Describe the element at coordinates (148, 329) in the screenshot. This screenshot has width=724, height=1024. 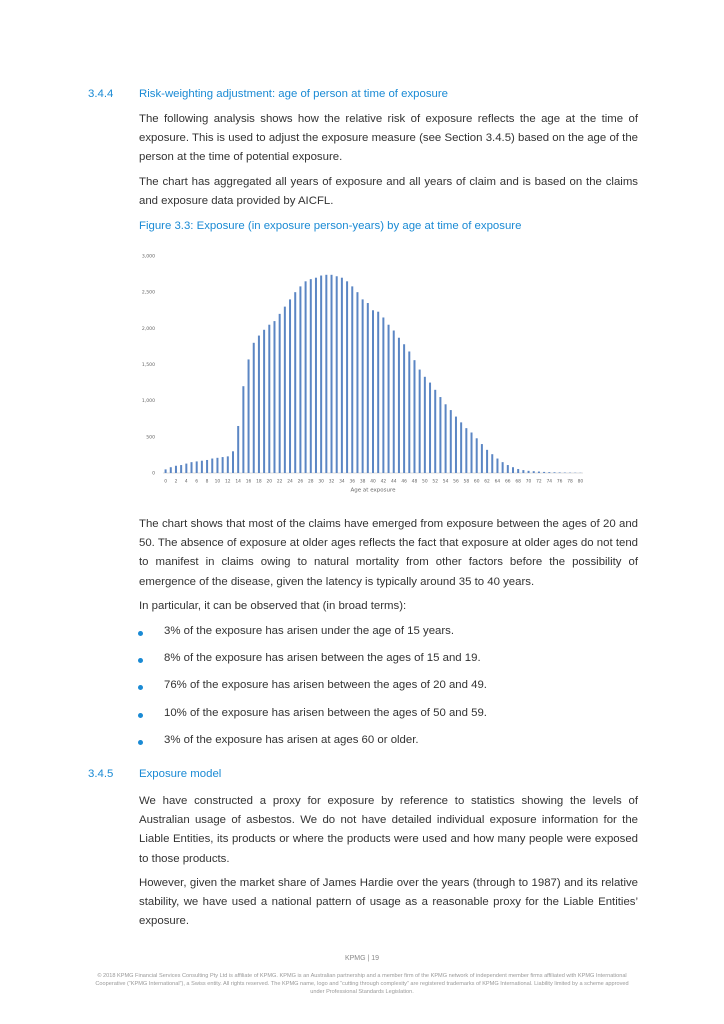
I see `y-tick-label: 2,000` at that location.